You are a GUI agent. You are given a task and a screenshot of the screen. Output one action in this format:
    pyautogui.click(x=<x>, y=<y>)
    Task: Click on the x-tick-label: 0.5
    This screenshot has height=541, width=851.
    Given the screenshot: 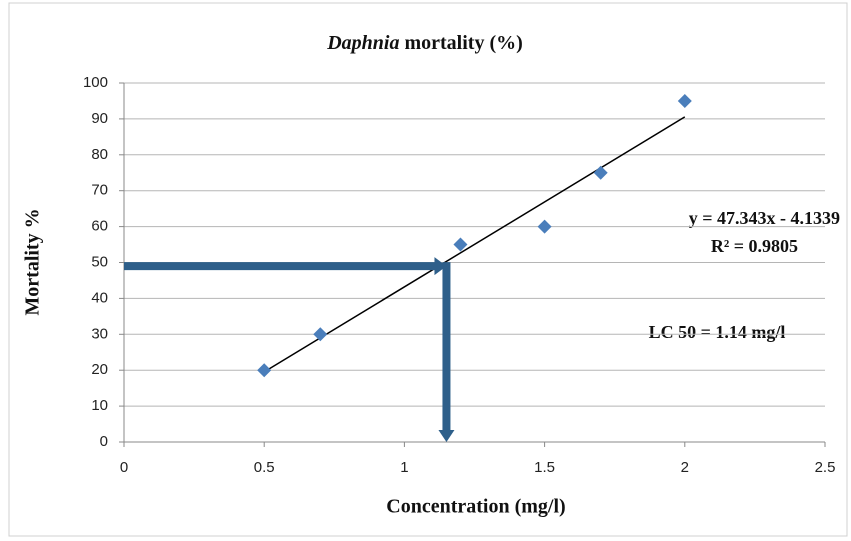 What is the action you would take?
    pyautogui.click(x=264, y=467)
    